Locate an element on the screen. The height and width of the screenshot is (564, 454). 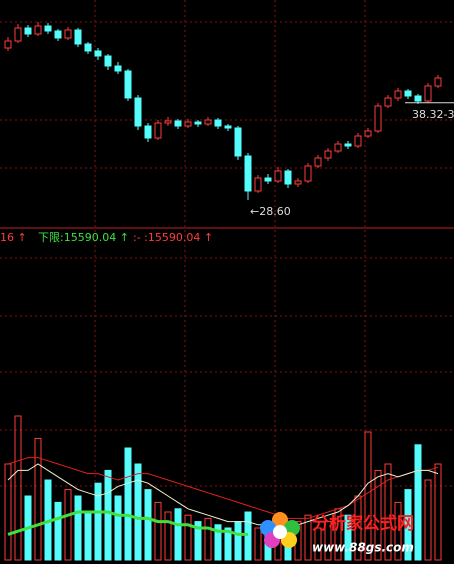
status-item: 下限:15590.04 ↑ is located at coordinates (83, 237).